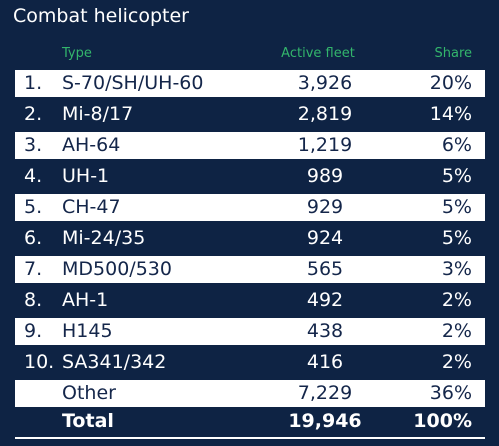 The width and height of the screenshot is (499, 446). What do you see at coordinates (33, 83) in the screenshot?
I see `row-rank: 1.` at bounding box center [33, 83].